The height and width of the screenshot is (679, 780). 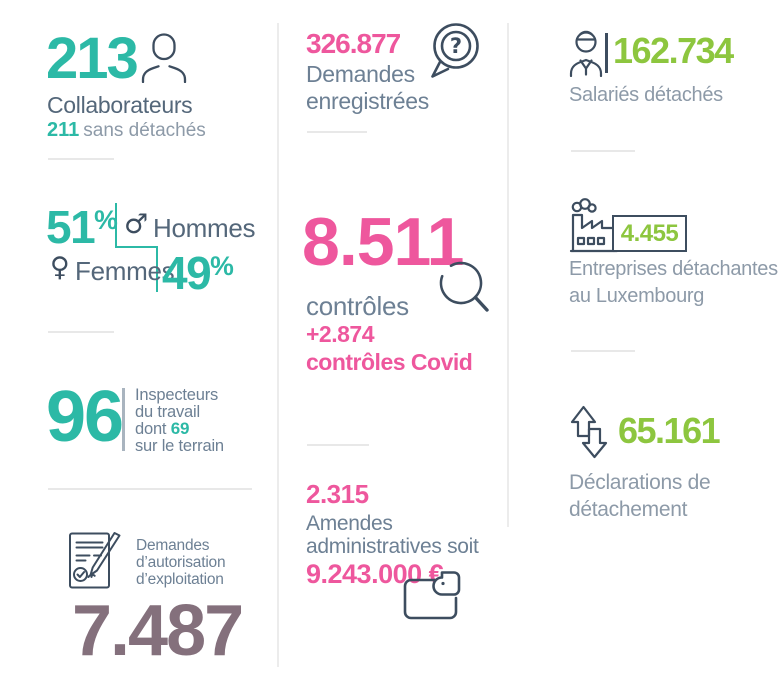 What do you see at coordinates (673, 282) in the screenshot?
I see `companies-label: Entreprises détachantes au Luxembourg` at bounding box center [673, 282].